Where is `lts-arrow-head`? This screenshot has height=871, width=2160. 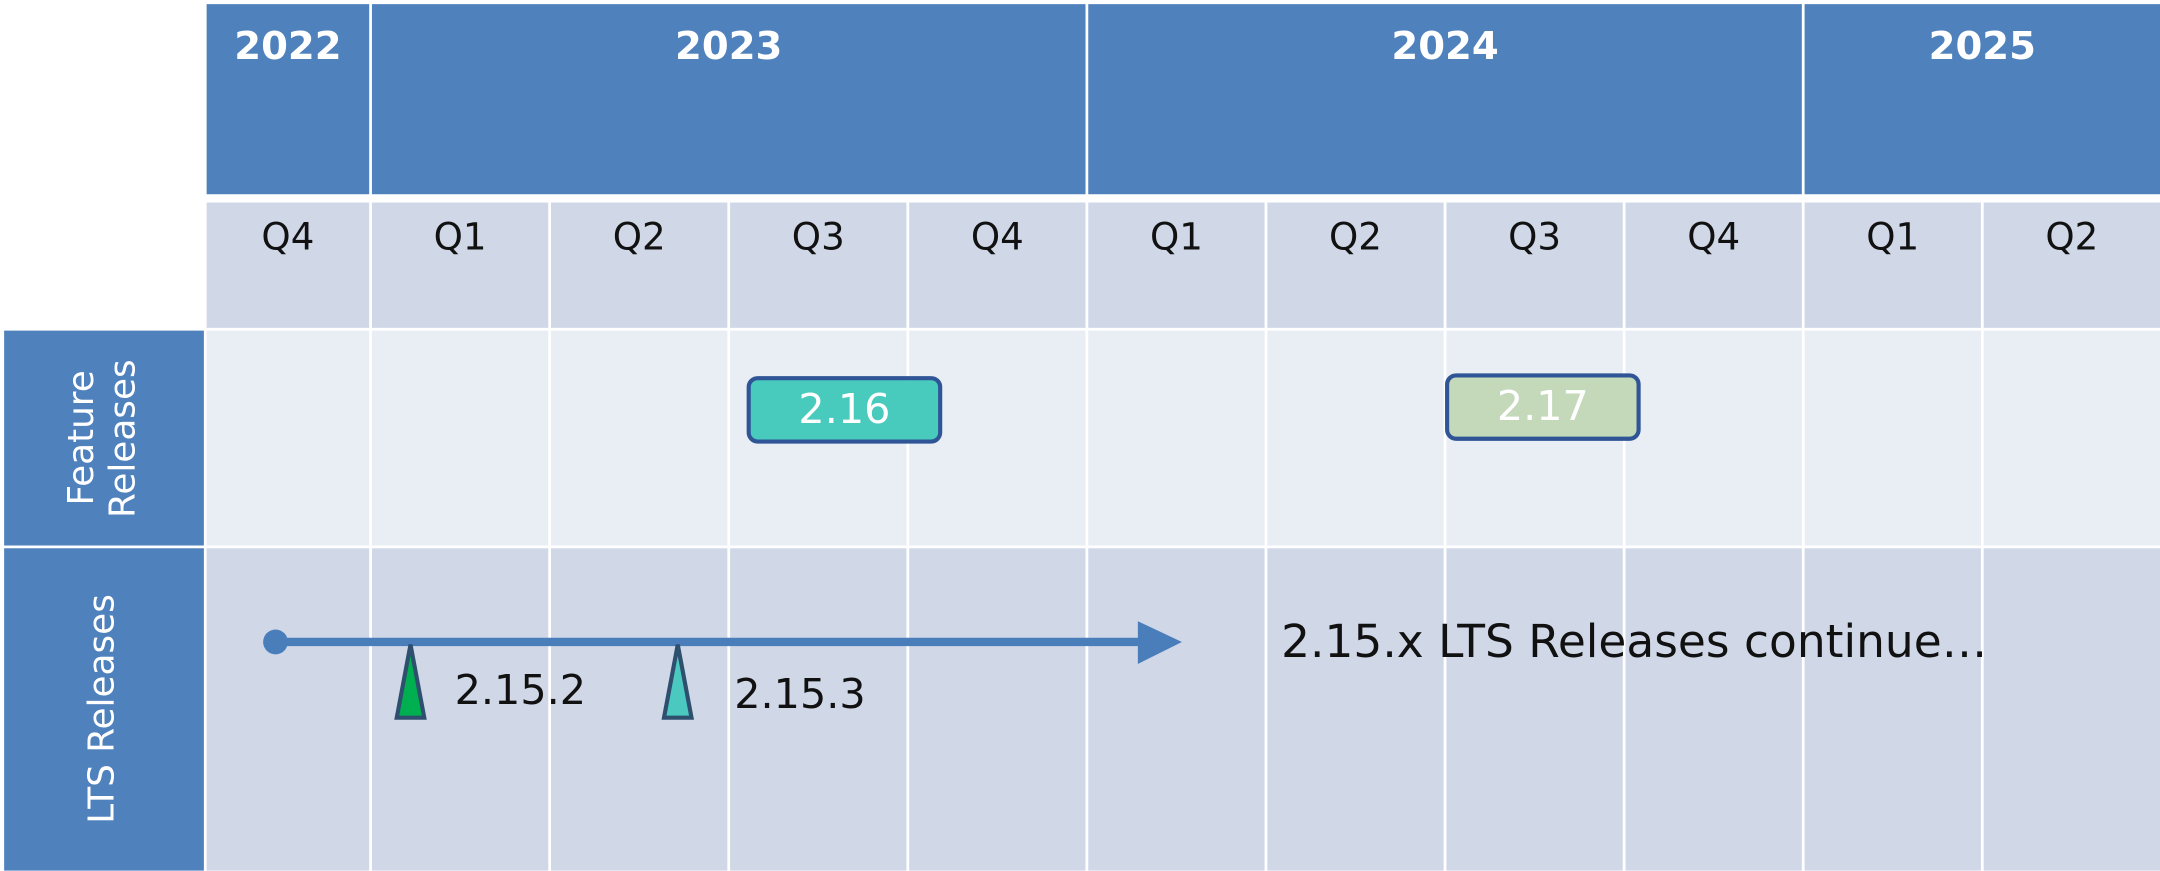
lts-arrow-head is located at coordinates (1159, 642).